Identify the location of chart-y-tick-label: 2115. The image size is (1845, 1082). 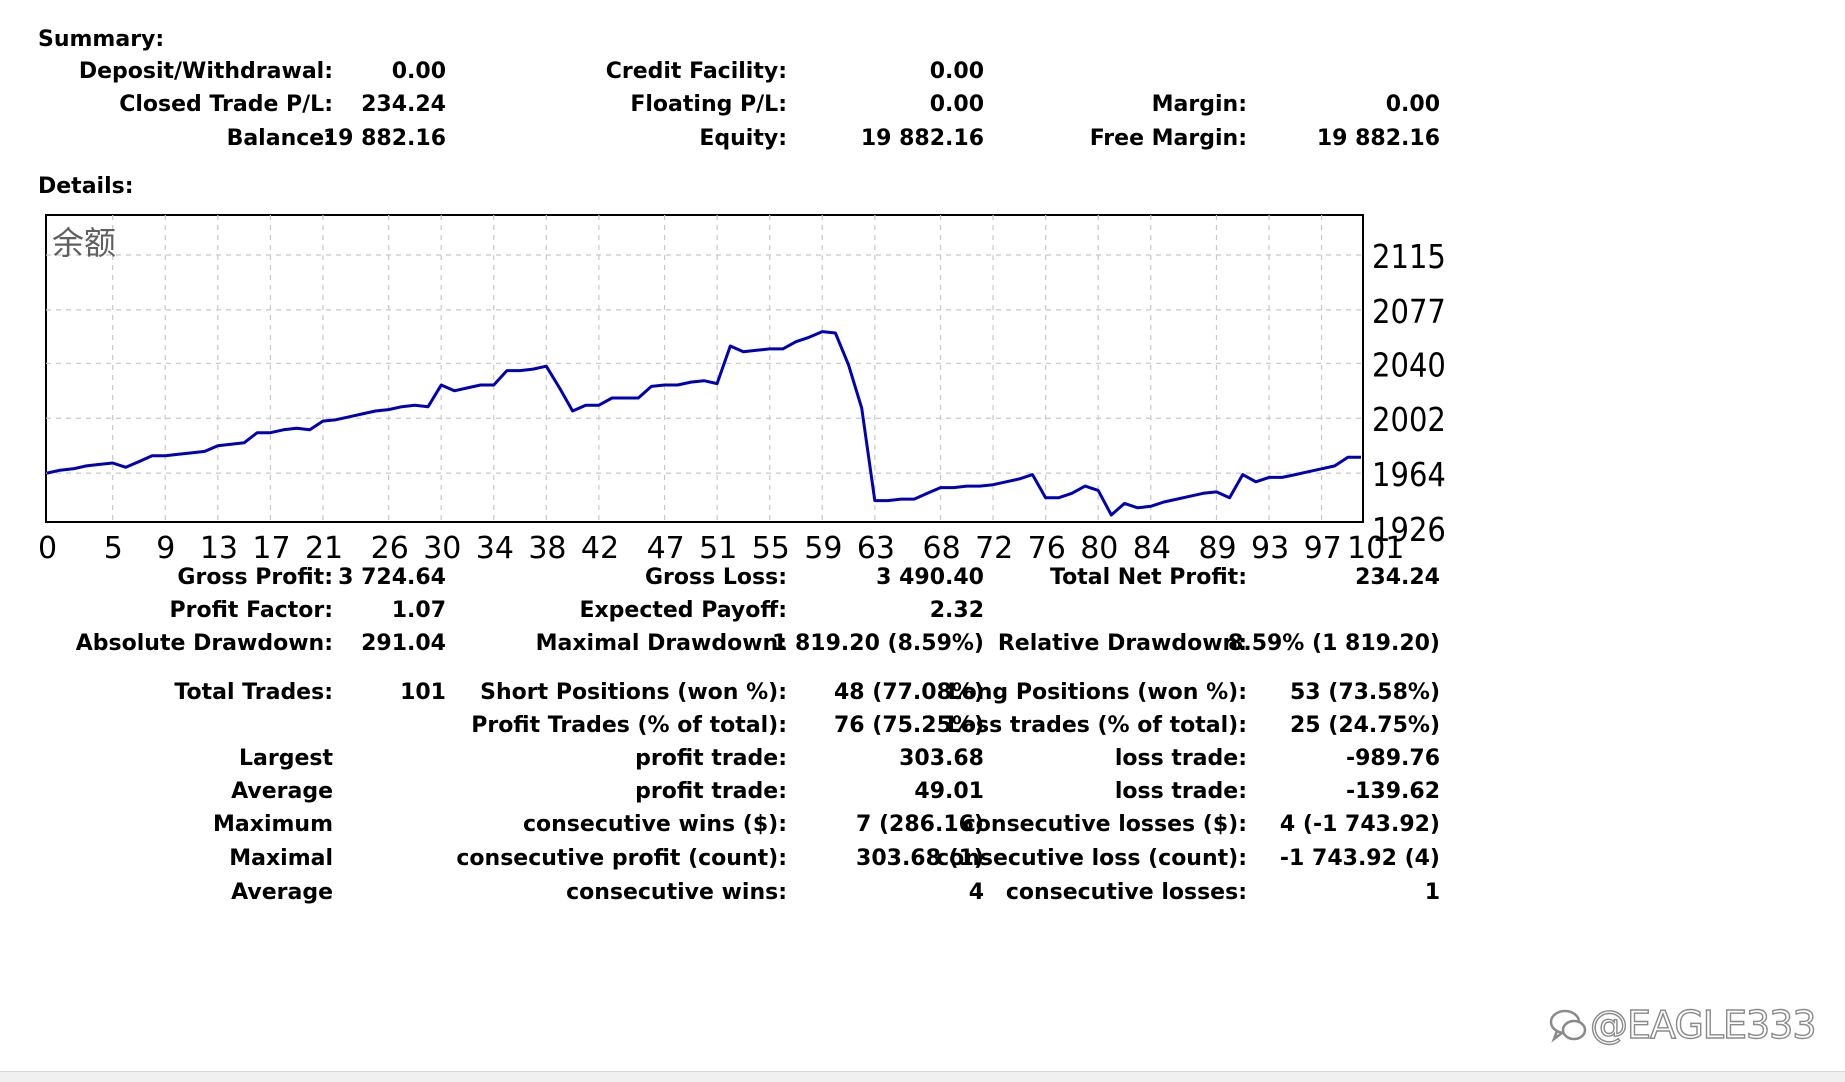
(1409, 257).